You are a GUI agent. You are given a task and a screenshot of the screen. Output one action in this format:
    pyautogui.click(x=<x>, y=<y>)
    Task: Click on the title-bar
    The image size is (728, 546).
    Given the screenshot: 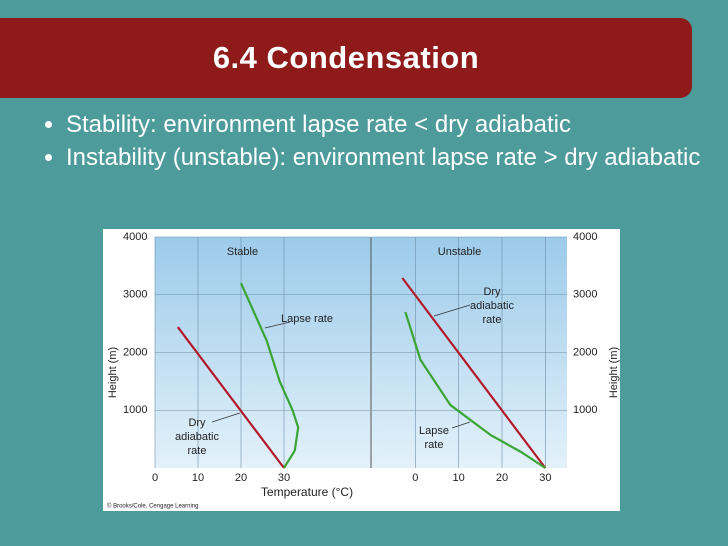 What is the action you would take?
    pyautogui.click(x=346, y=58)
    